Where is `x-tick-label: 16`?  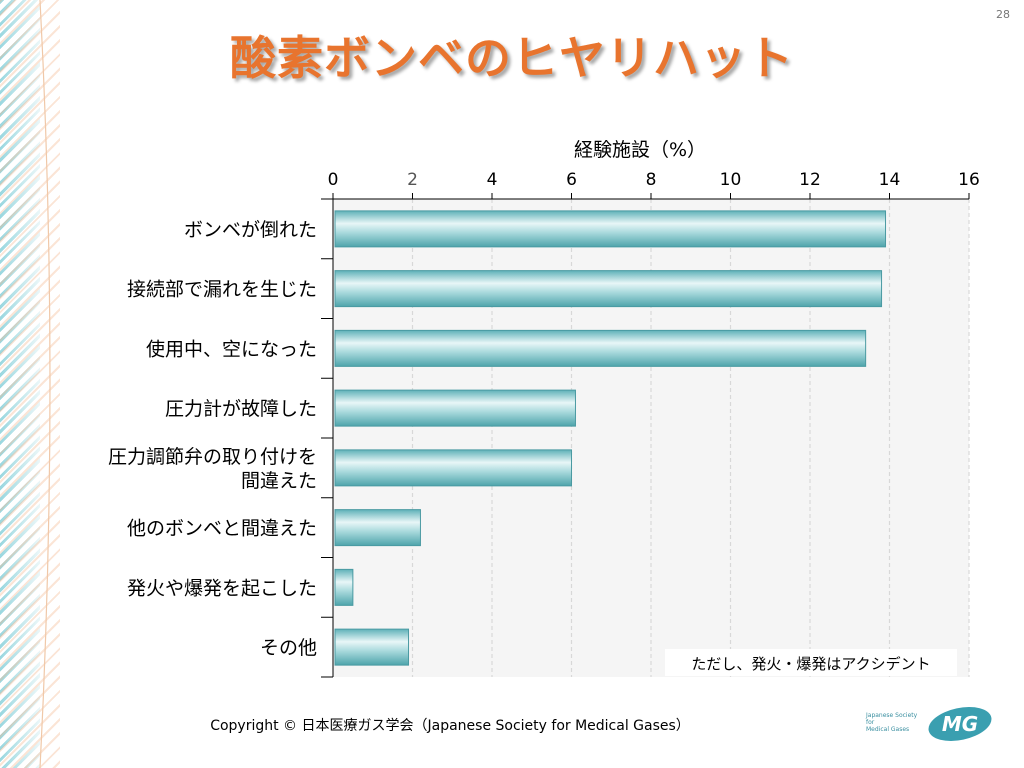
x-tick-label: 16 is located at coordinates (969, 180).